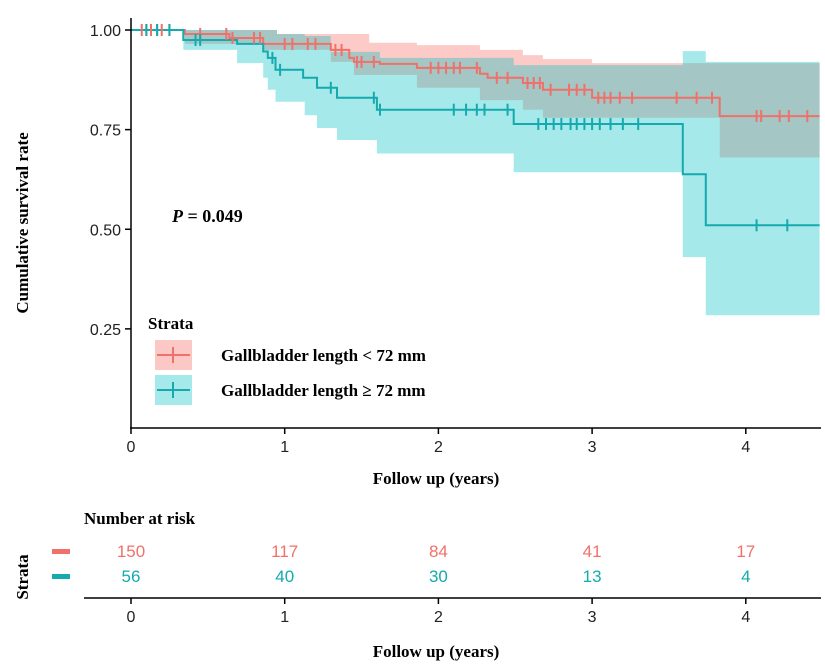  I want to click on x-axis-label: Follow up (years), so click(436, 478).